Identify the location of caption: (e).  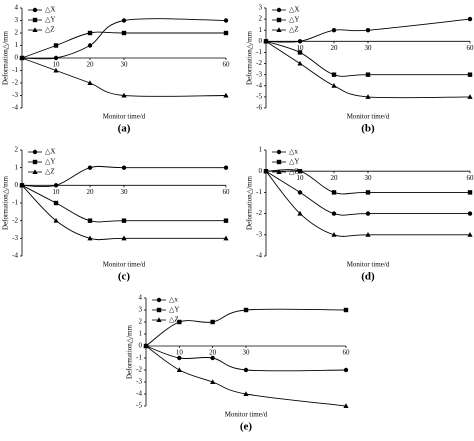
(246, 427).